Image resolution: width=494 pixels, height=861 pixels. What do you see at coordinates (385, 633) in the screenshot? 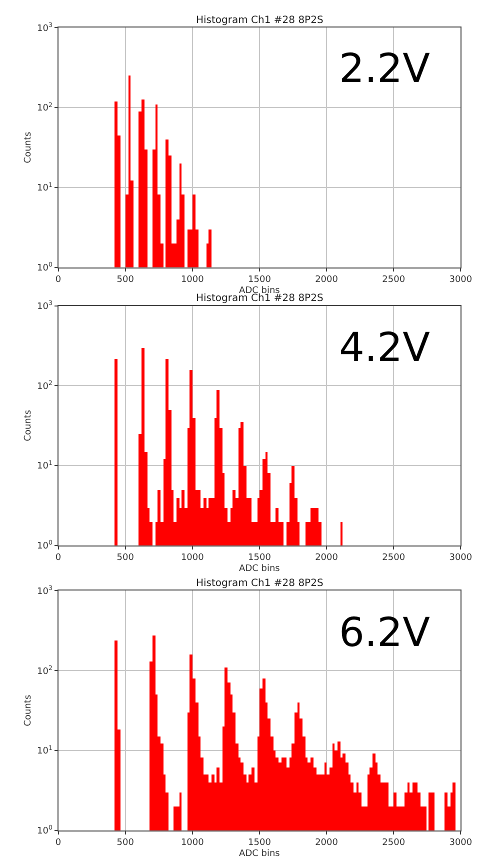
I see `annotation: 6.2V` at bounding box center [385, 633].